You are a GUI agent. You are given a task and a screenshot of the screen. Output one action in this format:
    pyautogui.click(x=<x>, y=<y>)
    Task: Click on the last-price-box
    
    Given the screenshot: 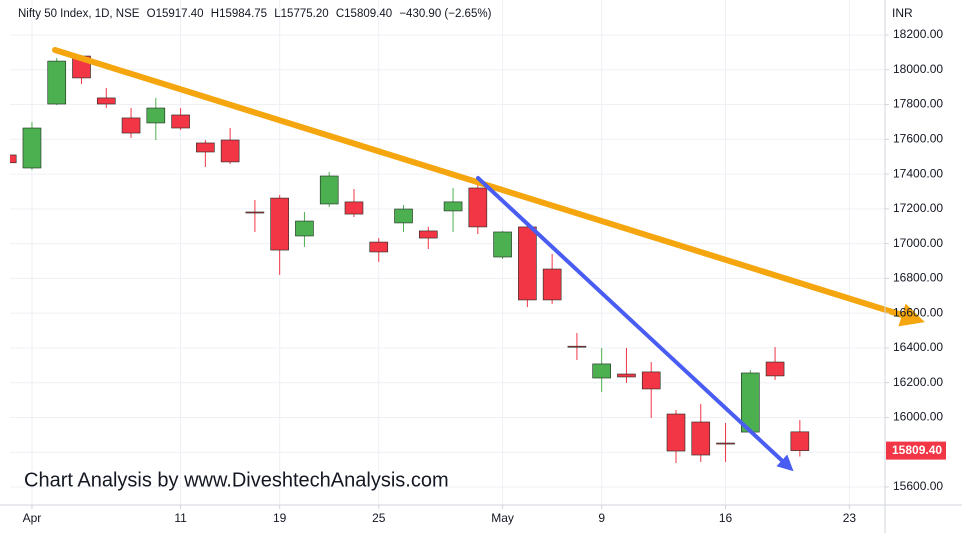 What is the action you would take?
    pyautogui.click(x=916, y=450)
    